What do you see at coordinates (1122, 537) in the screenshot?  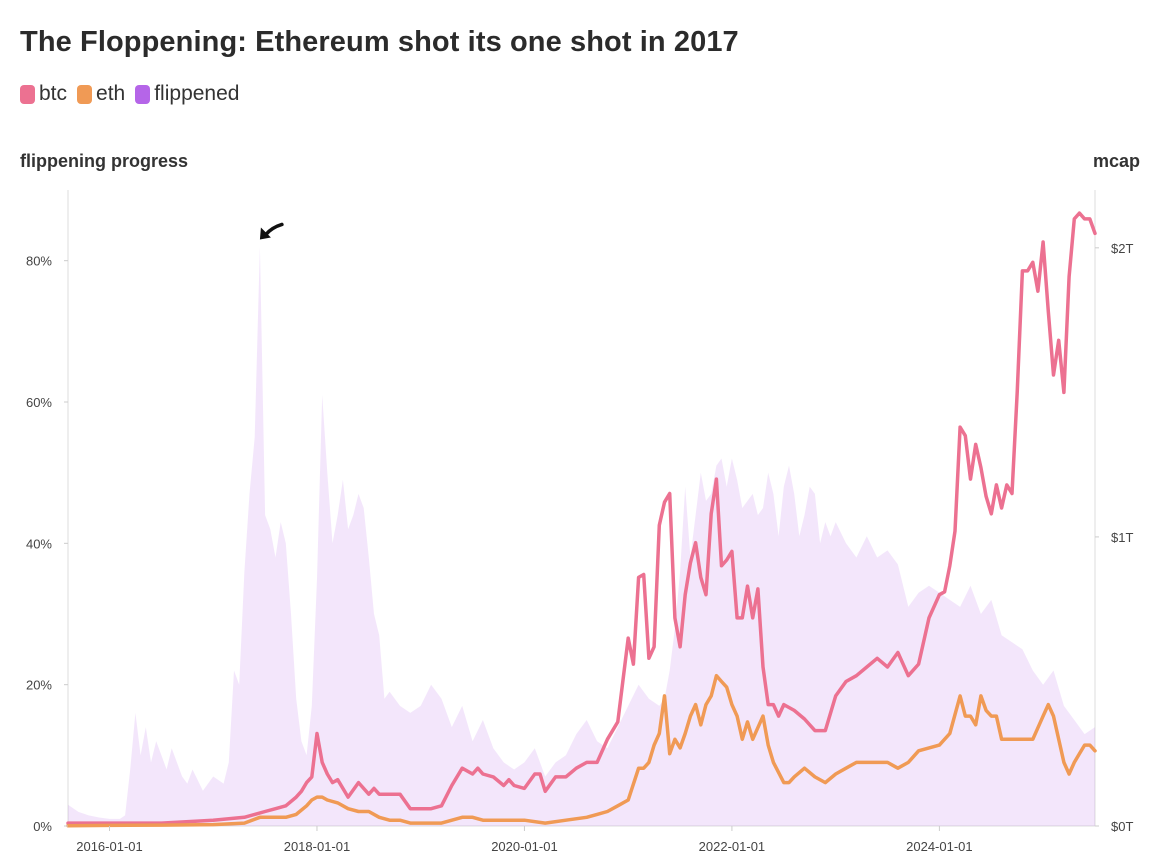 I see `right-tick-label: $1T` at bounding box center [1122, 537].